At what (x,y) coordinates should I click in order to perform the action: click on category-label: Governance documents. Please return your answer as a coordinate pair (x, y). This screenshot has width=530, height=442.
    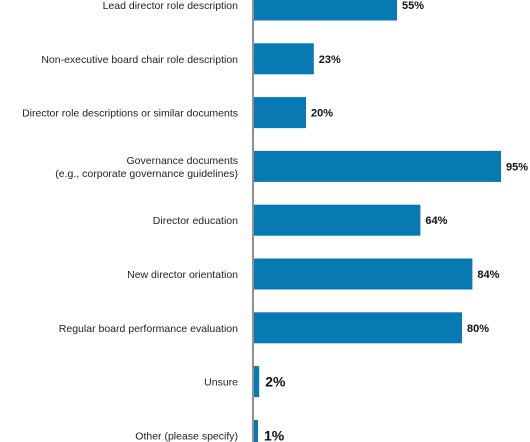
    Looking at the image, I should click on (182, 161).